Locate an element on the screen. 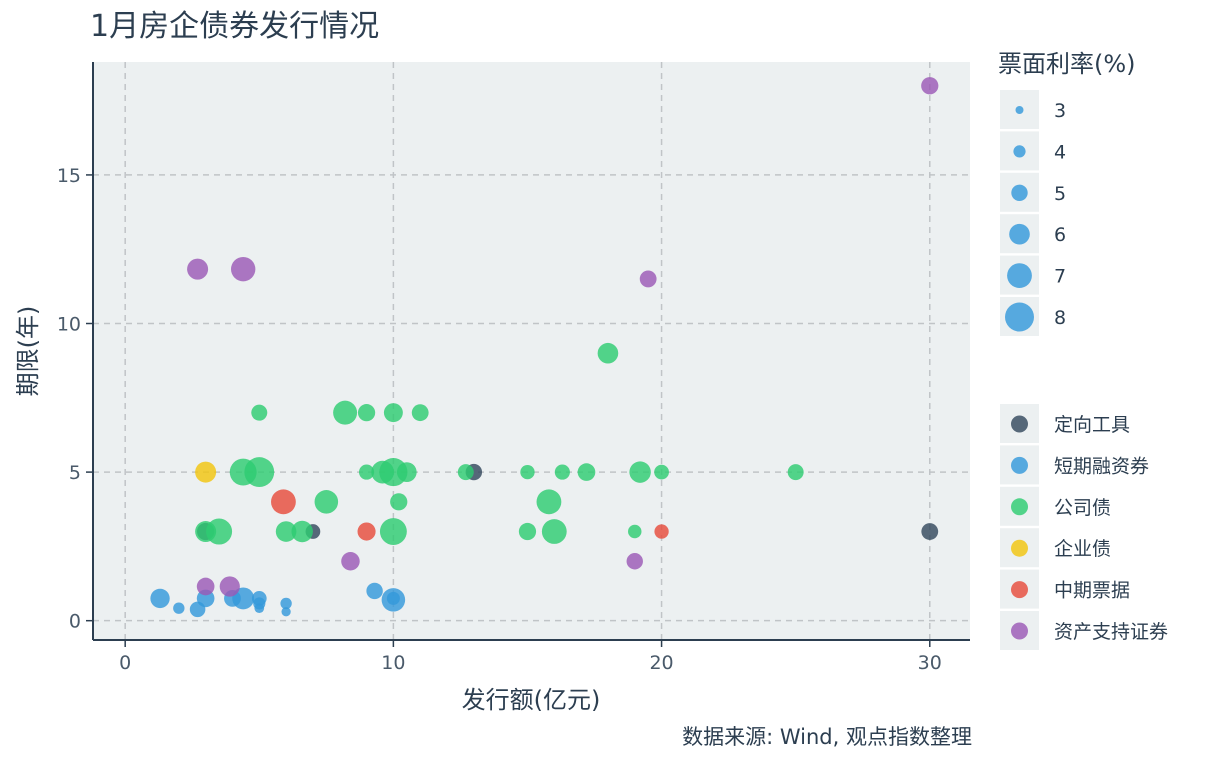 This screenshot has width=1207, height=767. source-caption: 数据来源: Wind, 观点指数整理 is located at coordinates (827, 737).